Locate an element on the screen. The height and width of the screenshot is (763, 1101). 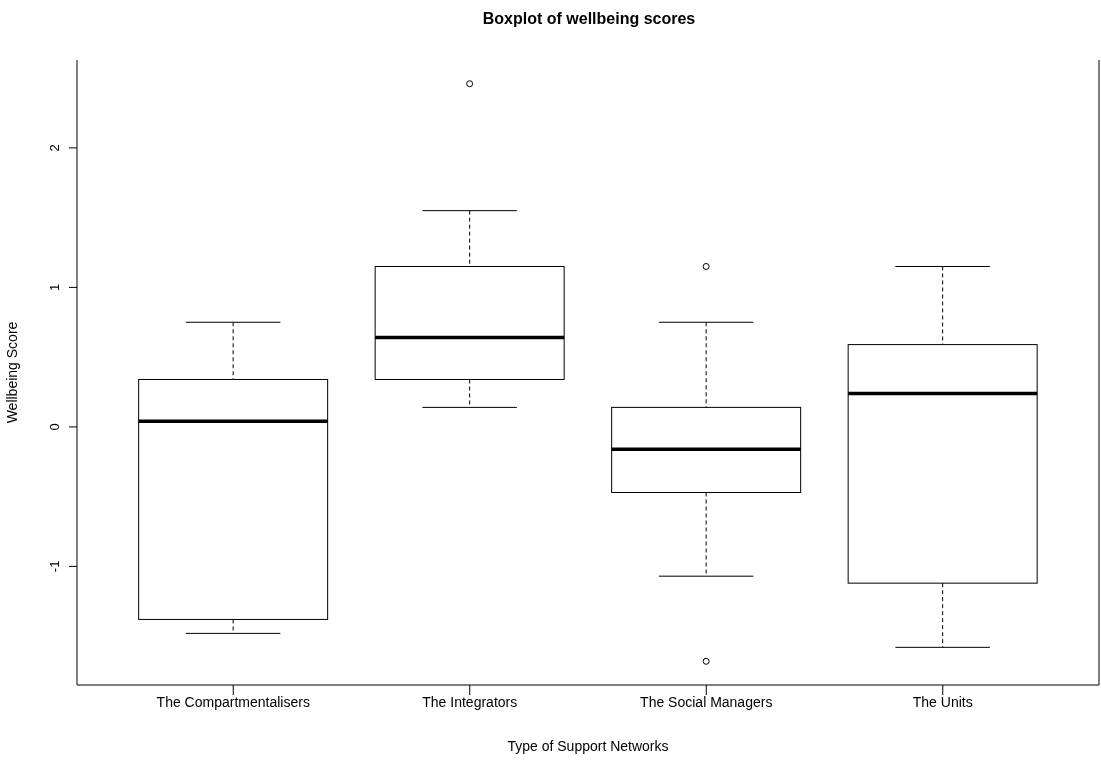
x-tick-label: The Compartmentalisers is located at coordinates (233, 701).